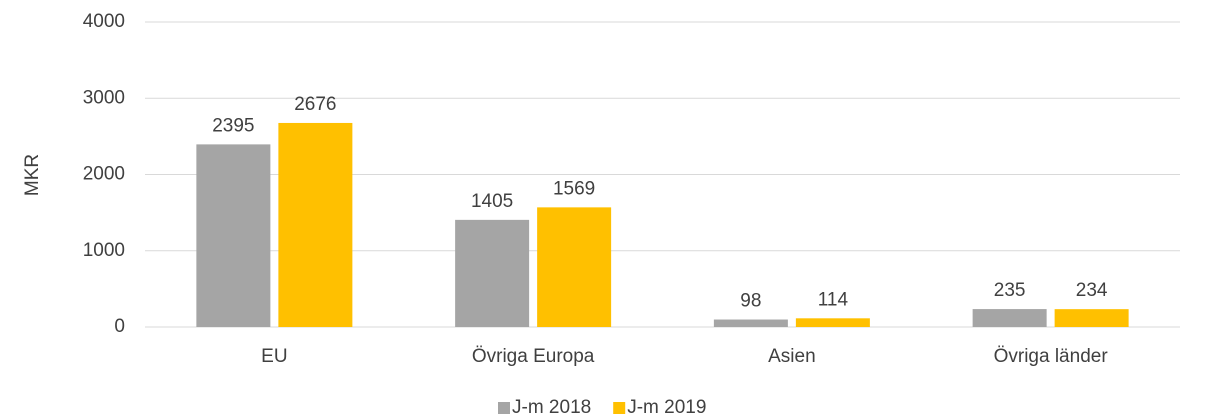 Image resolution: width=1205 pixels, height=418 pixels. What do you see at coordinates (533, 356) in the screenshot?
I see `x-tick-label: Övriga Europa` at bounding box center [533, 356].